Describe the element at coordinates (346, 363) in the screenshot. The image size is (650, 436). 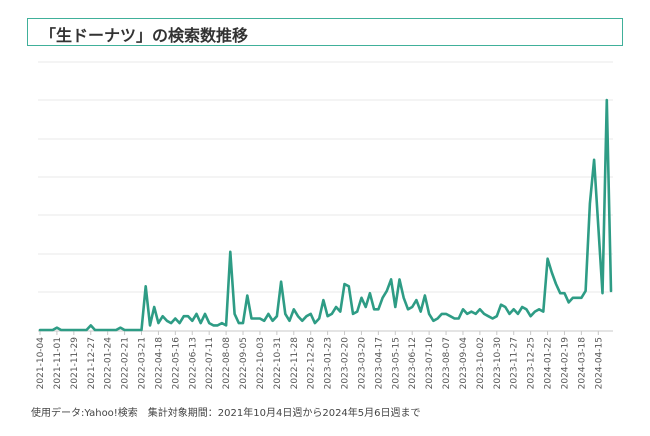
I see `x-tick-label: 2023-02-20` at that location.